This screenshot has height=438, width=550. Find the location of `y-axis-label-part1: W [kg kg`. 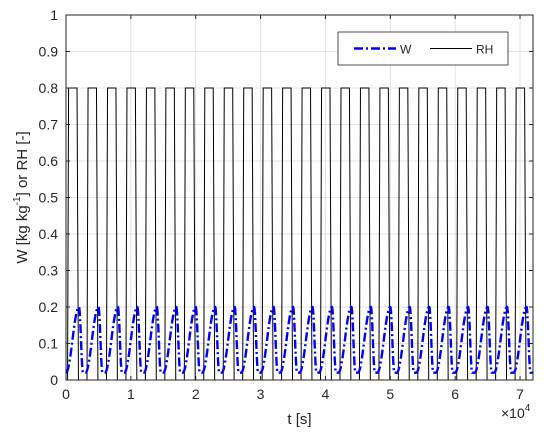

y-axis-label-part1: W [kg kg is located at coordinates (22, 234).